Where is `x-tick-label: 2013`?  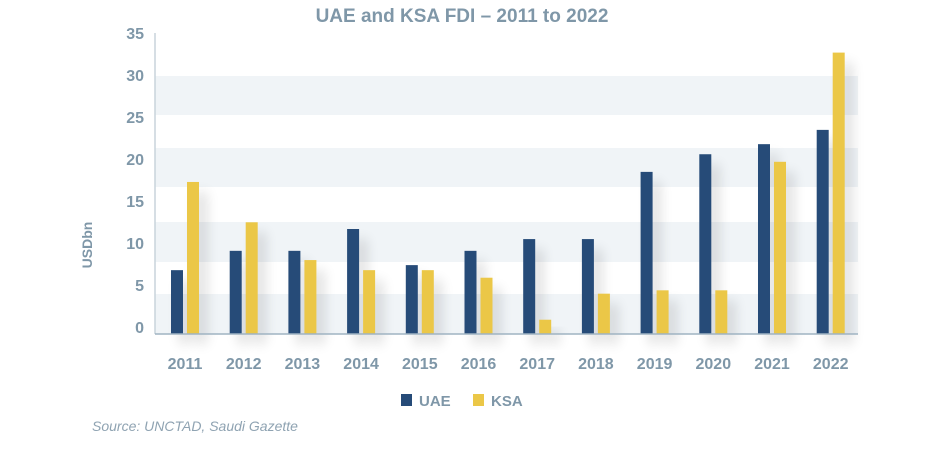 x-tick-label: 2013 is located at coordinates (303, 364).